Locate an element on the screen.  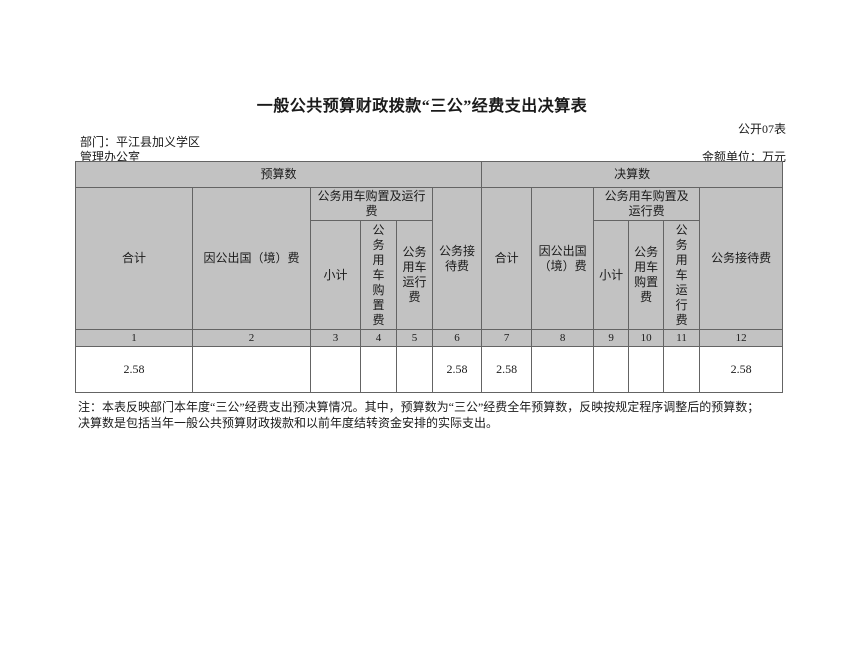
column-number: 11 is located at coordinates (682, 338).